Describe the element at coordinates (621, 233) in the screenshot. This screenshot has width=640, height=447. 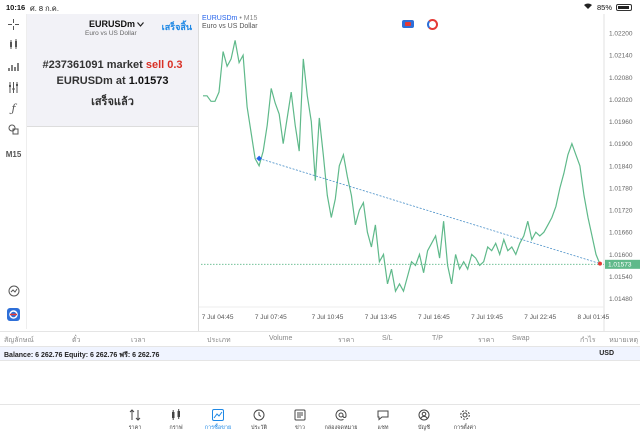
I see `y-tick-label: 1.01660` at that location.